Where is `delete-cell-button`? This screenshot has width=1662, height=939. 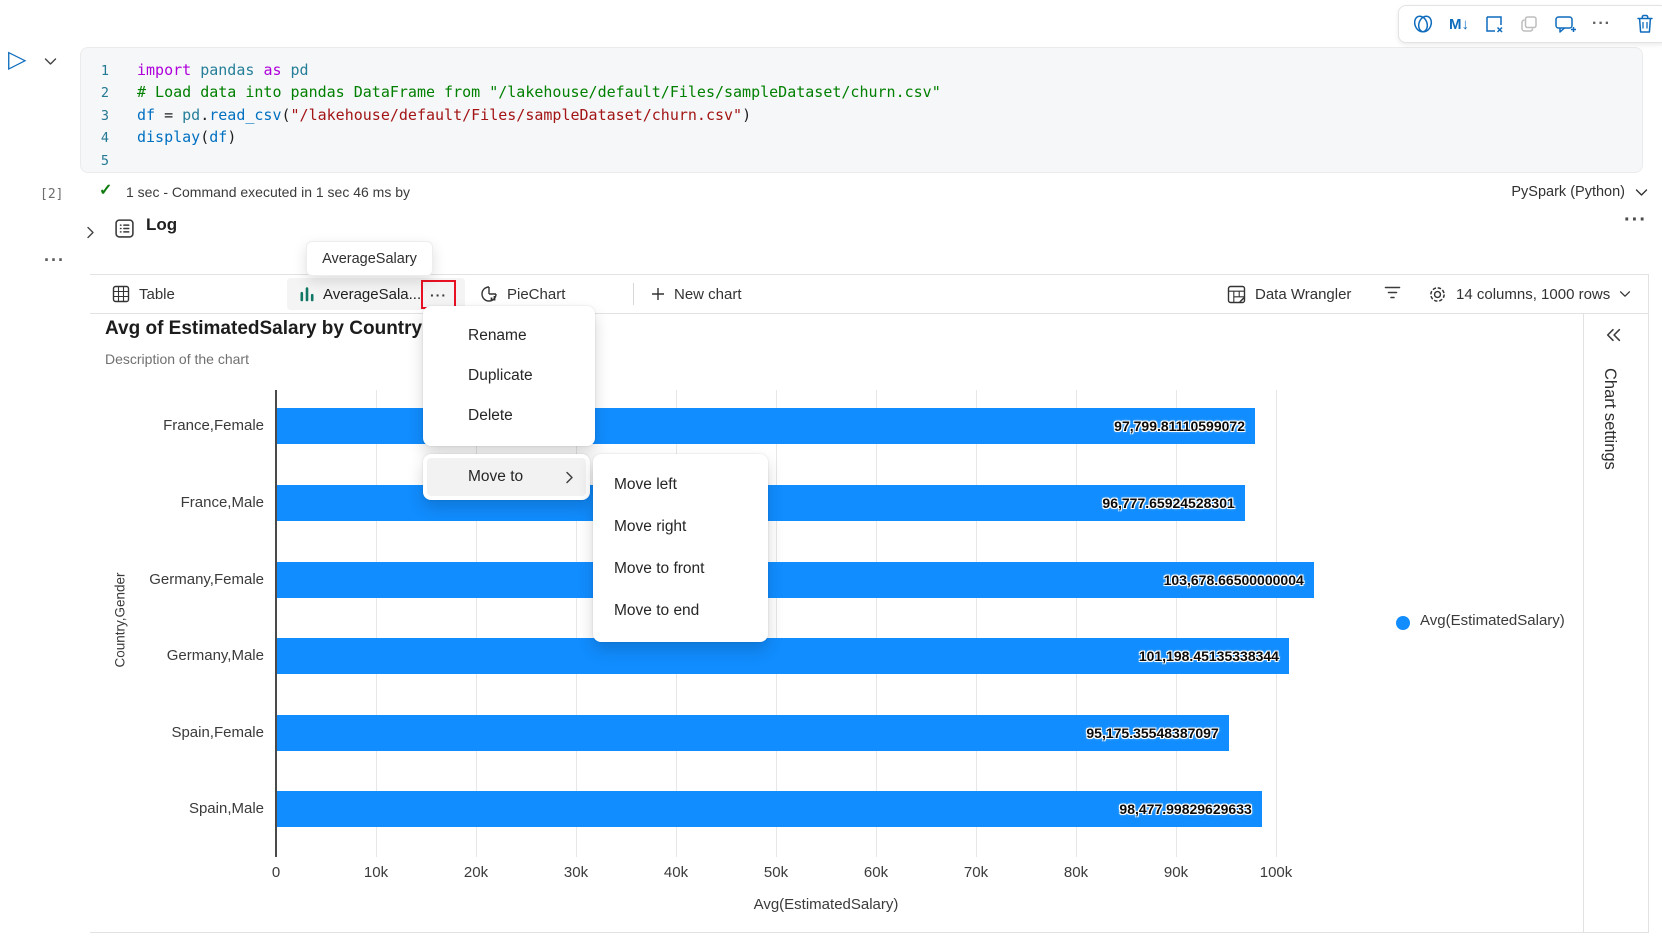
delete-cell-button is located at coordinates (1645, 24).